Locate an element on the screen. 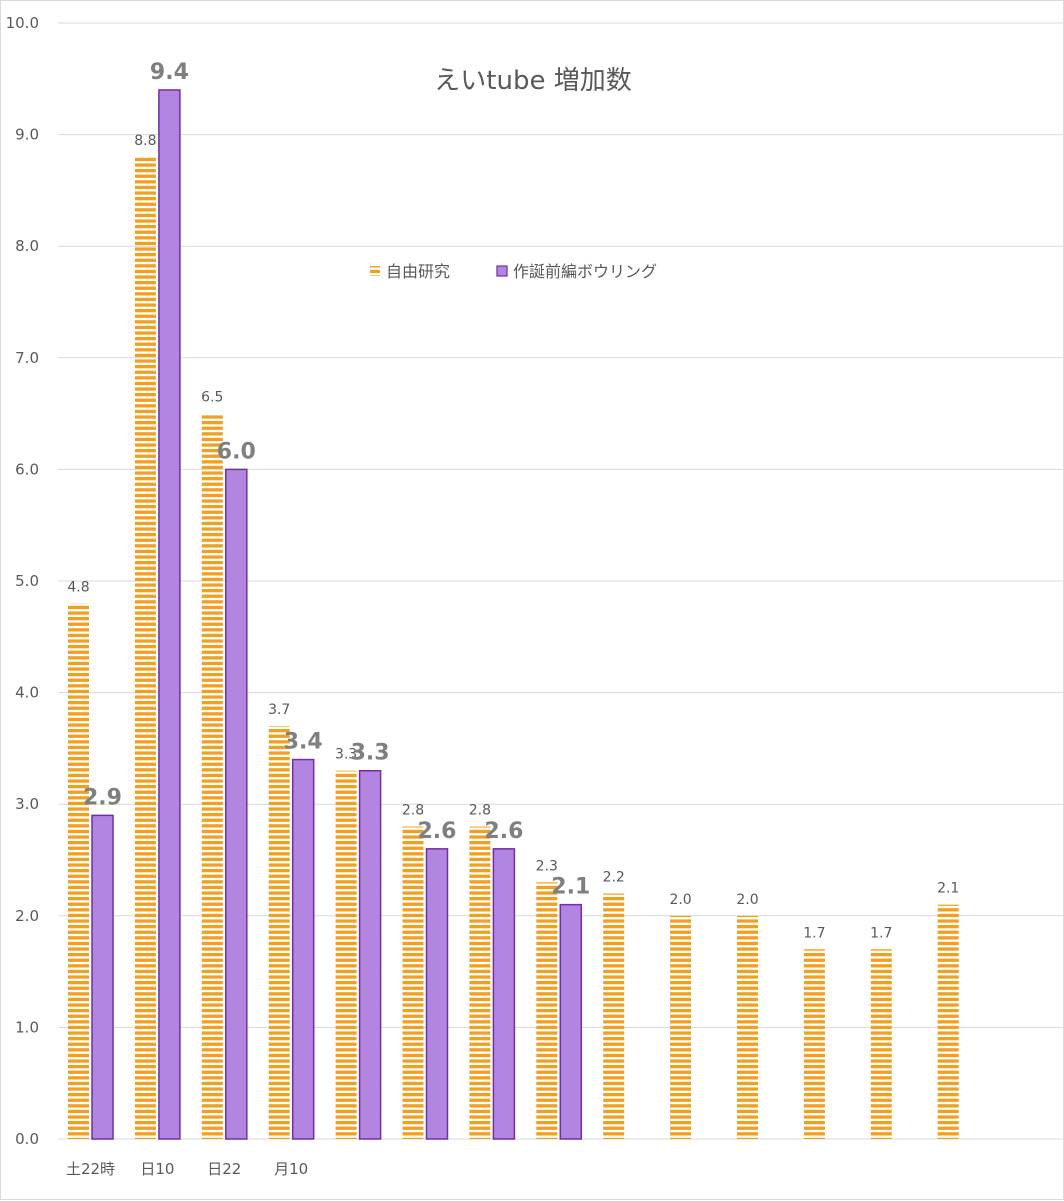 This screenshot has width=1064, height=1201. data-label-bowling: 6.0 is located at coordinates (236, 451).